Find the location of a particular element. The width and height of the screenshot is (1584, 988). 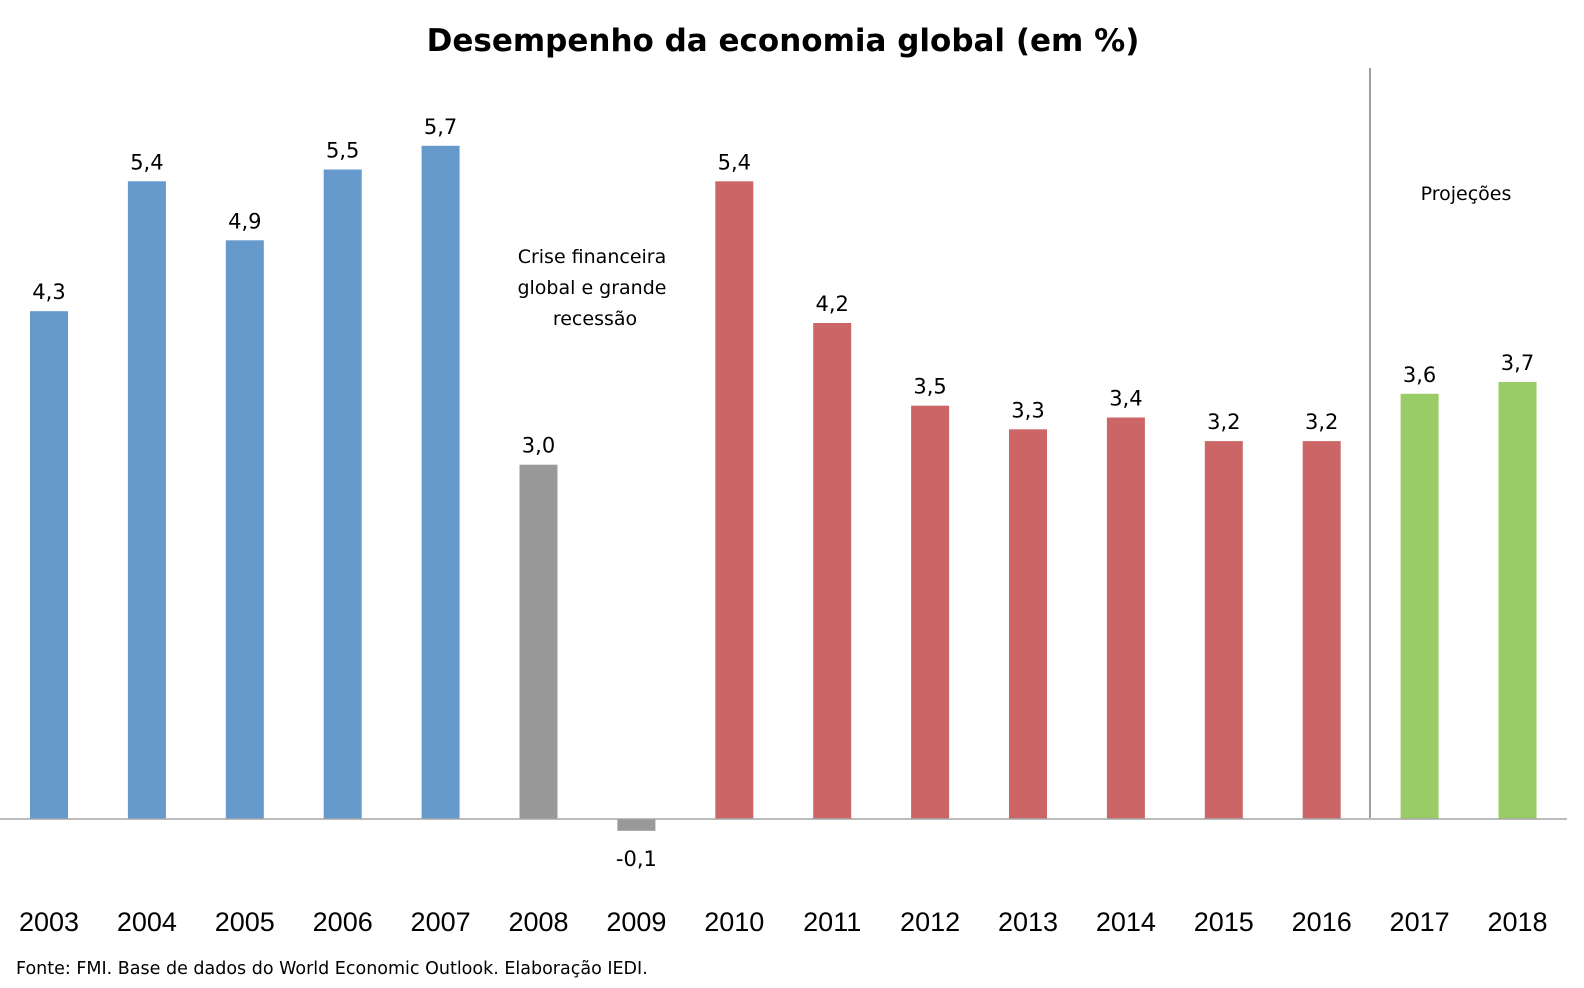

bar-2007 is located at coordinates (440, 482).